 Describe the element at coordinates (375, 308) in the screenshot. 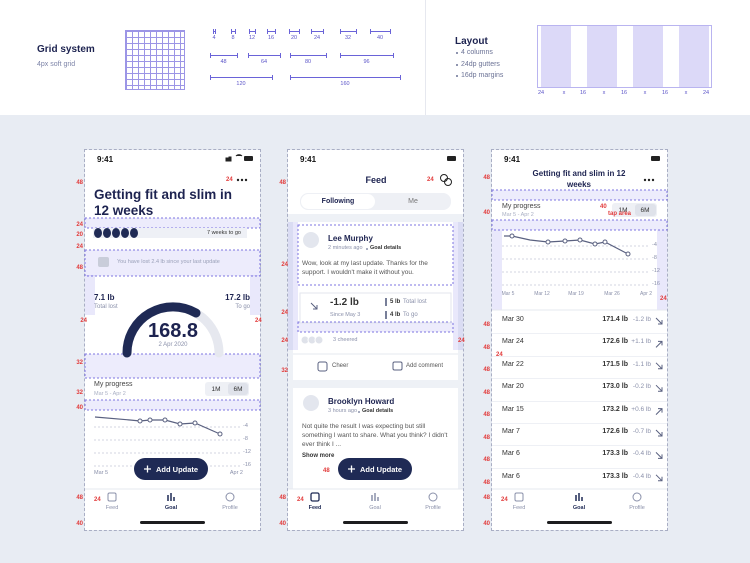

I see `metric-box` at that location.